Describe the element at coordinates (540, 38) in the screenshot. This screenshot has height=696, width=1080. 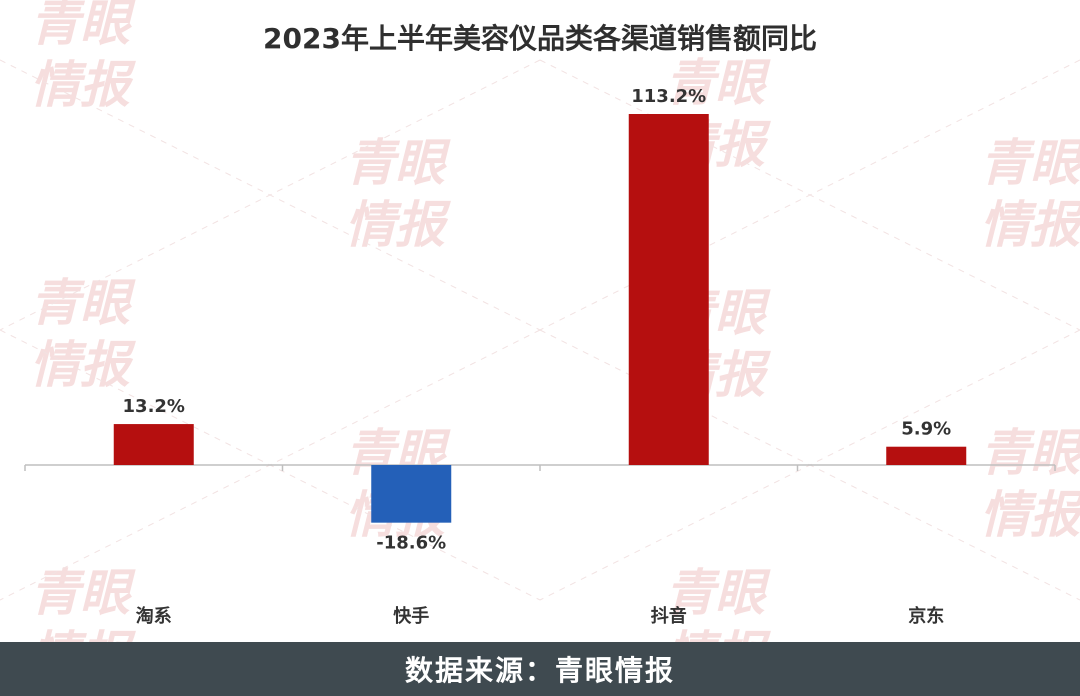
I see `chart-title: 2023年上半年美容仪品类各渠道销售额同比` at that location.